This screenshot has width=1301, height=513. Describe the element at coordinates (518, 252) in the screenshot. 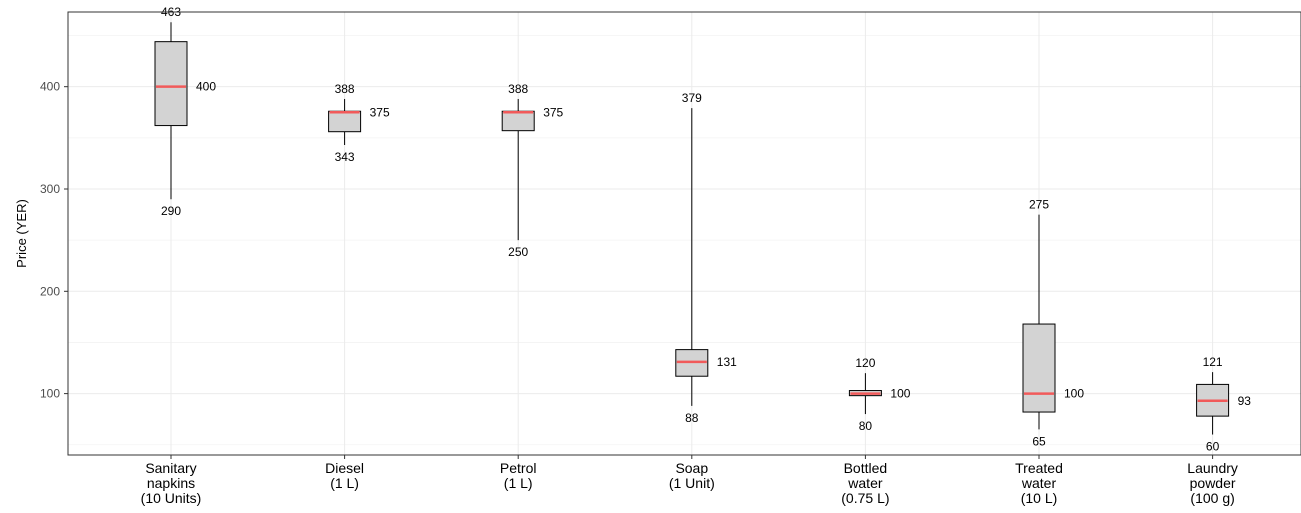

I see `min-label: 250` at that location.